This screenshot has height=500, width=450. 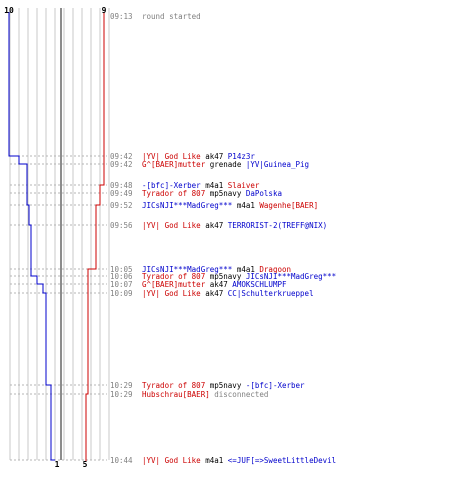 I want to click on event-time: 10:07, so click(x=121, y=284).